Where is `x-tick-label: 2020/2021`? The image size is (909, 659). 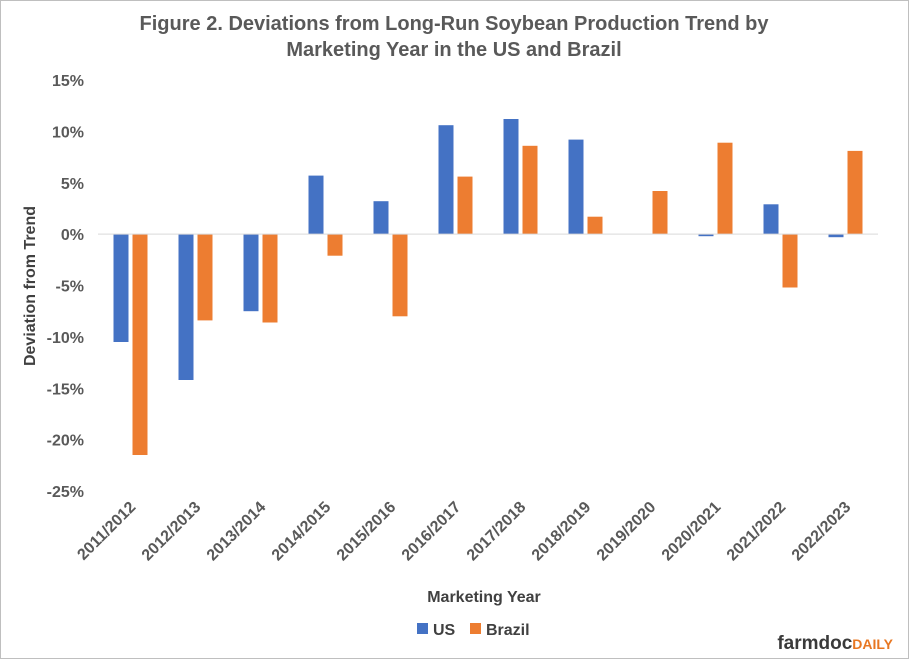 x-tick-label: 2020/2021 is located at coordinates (692, 532).